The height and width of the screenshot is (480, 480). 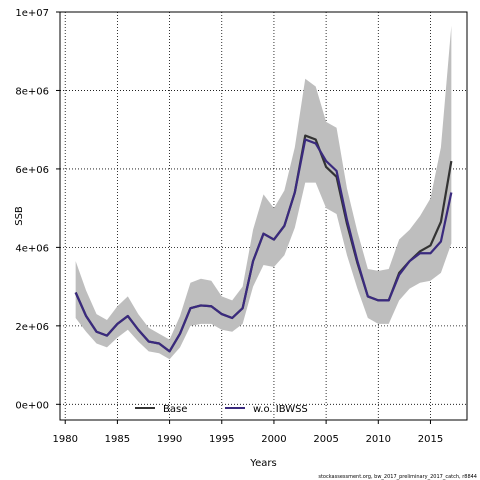 What do you see at coordinates (32, 91) in the screenshot?
I see `y-tick-label: 8e+06` at bounding box center [32, 91].